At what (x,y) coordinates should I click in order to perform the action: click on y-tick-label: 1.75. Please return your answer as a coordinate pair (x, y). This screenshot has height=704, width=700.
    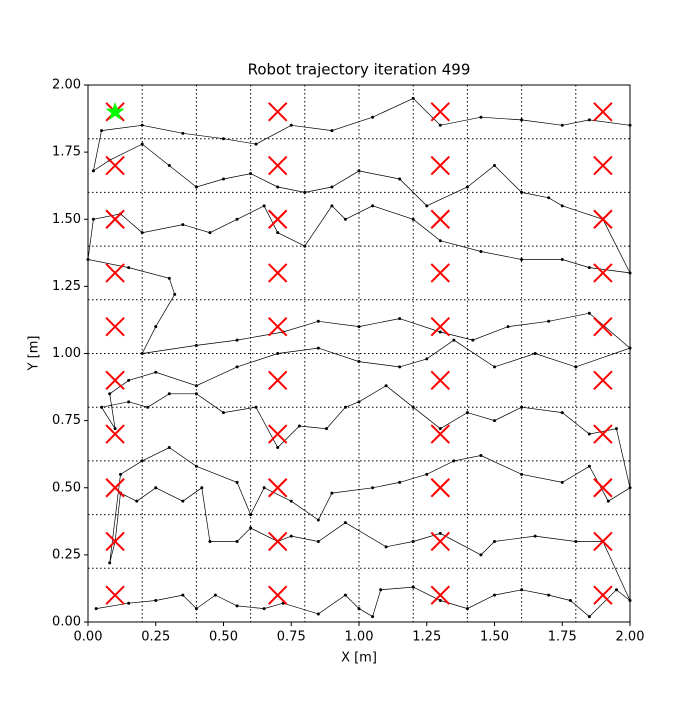
    Looking at the image, I should click on (66, 152).